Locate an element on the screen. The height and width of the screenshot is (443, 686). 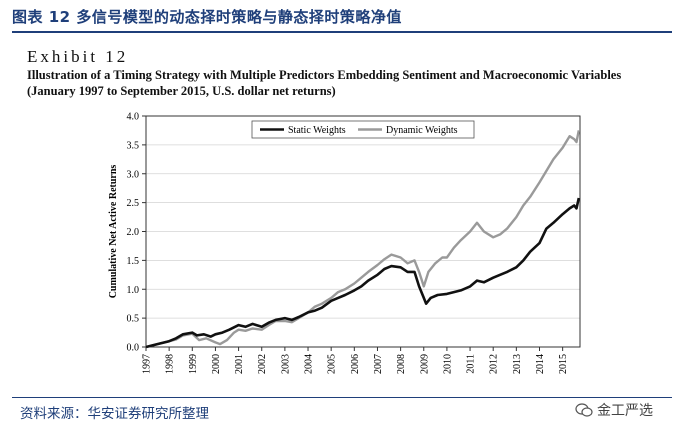
x-tick-label: 2011 is located at coordinates (471, 364).